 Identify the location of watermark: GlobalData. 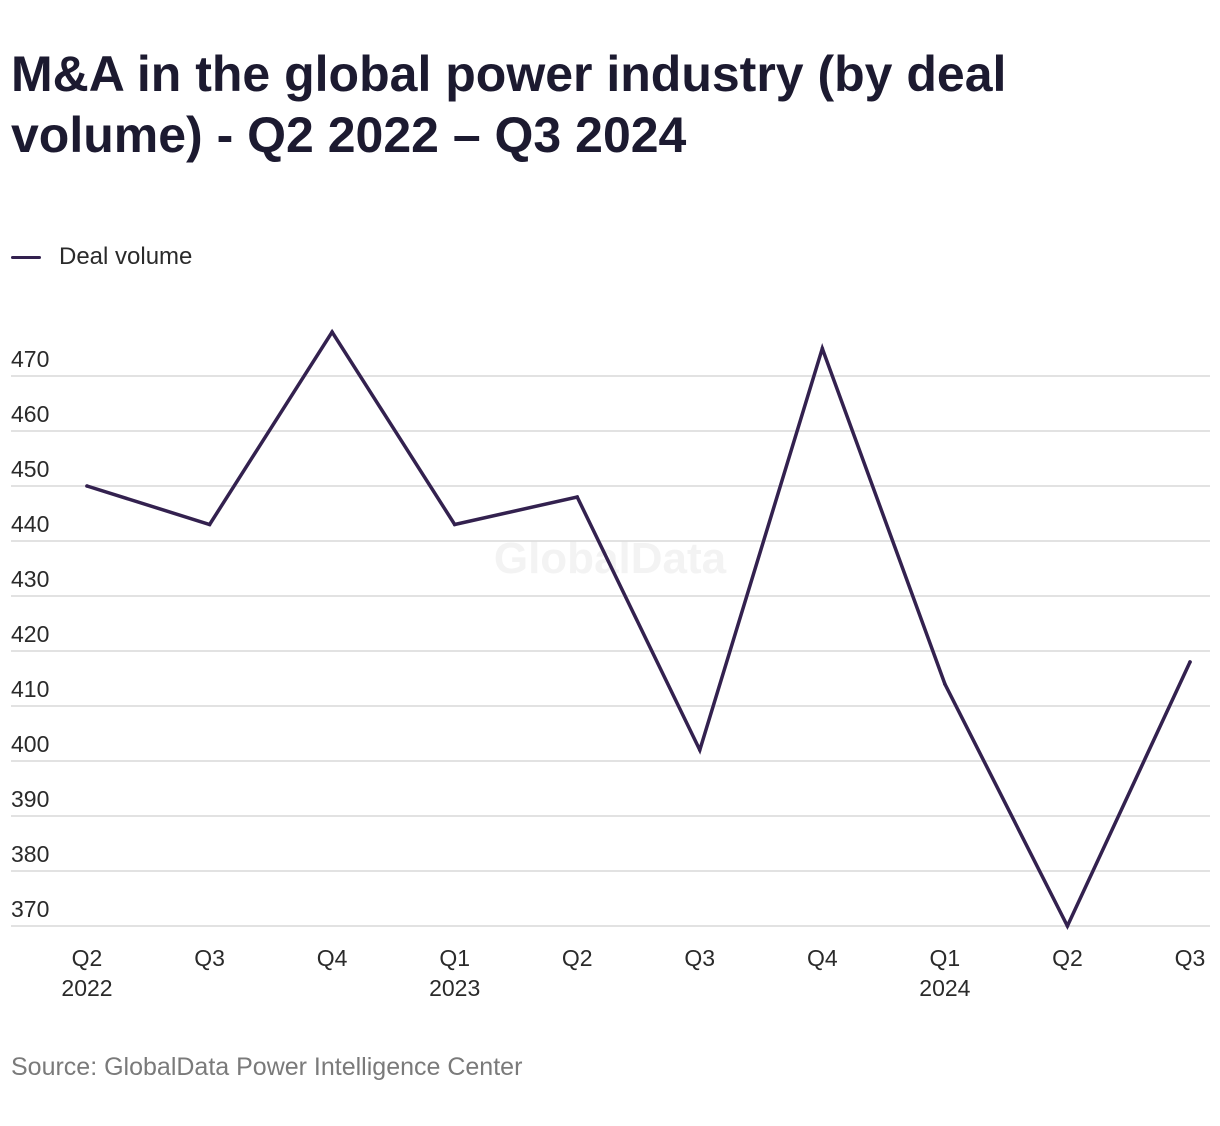
(610, 558).